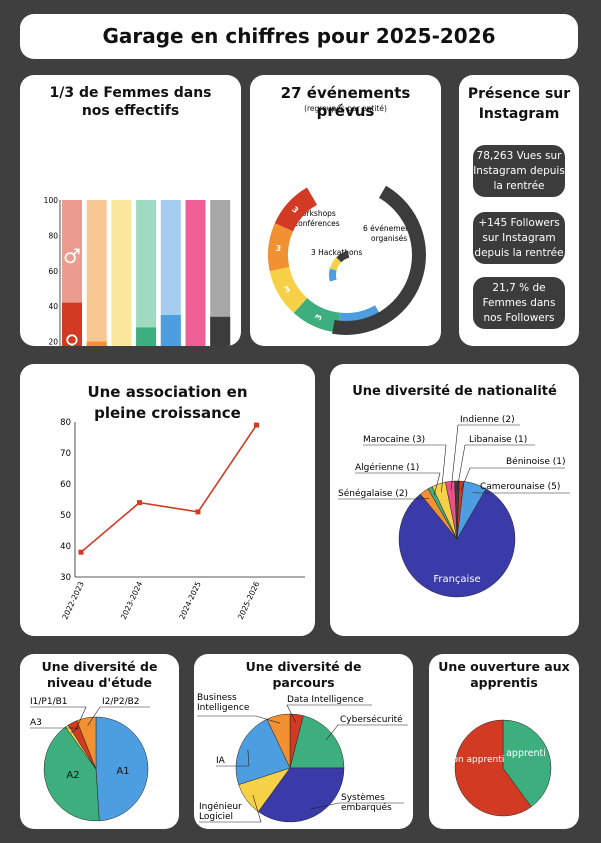  What do you see at coordinates (256, 425) in the screenshot?
I see `growth-point-2025-2026` at bounding box center [256, 425].